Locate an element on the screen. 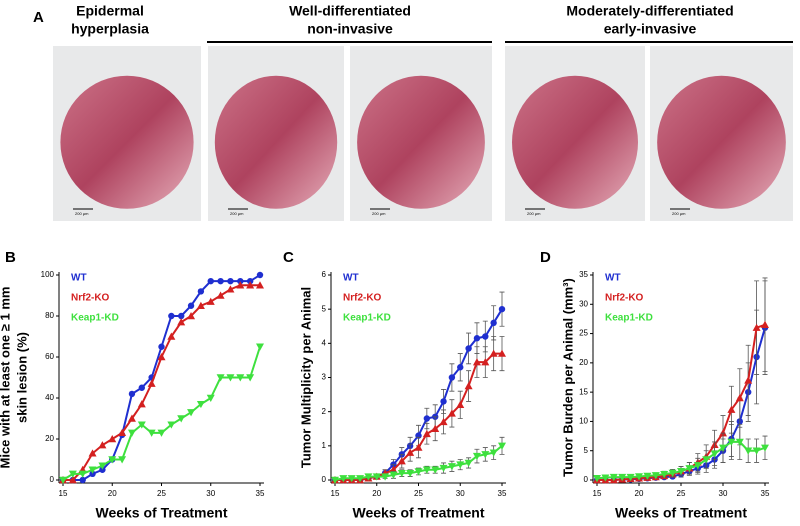 This screenshot has height=526, width=800. panel-label: A is located at coordinates (38, 17).